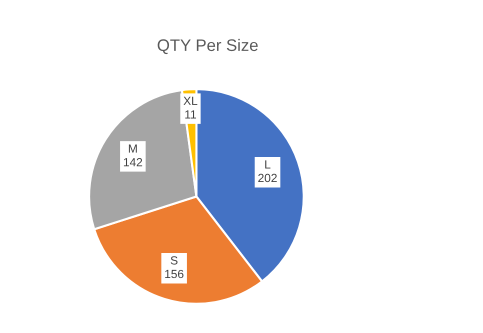 The height and width of the screenshot is (333, 483). I want to click on data-label: 202, so click(267, 178).